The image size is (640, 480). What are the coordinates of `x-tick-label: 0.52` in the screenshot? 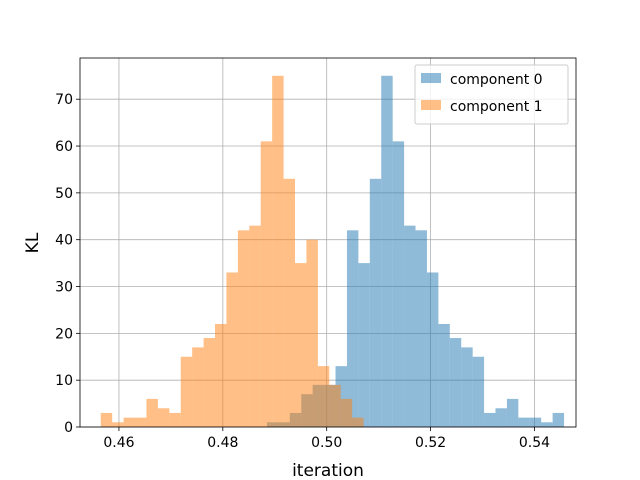 It's located at (430, 443).